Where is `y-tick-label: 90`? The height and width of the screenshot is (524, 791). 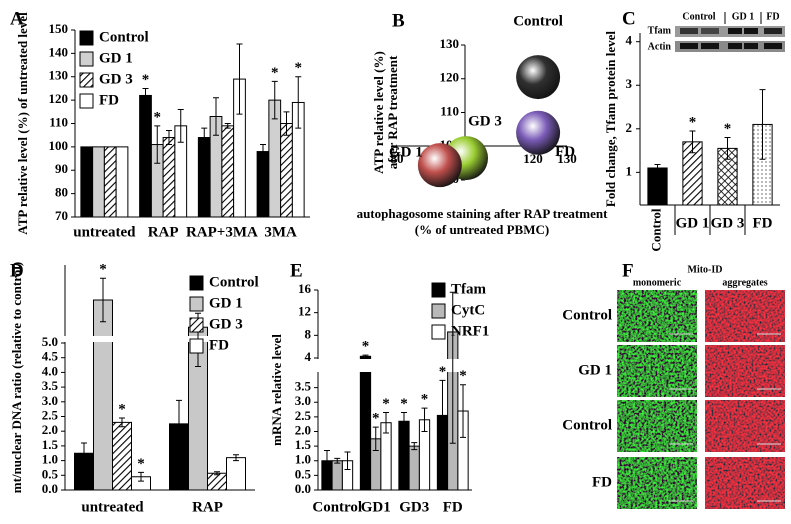 y-tick-label: 90 is located at coordinates (61, 168).